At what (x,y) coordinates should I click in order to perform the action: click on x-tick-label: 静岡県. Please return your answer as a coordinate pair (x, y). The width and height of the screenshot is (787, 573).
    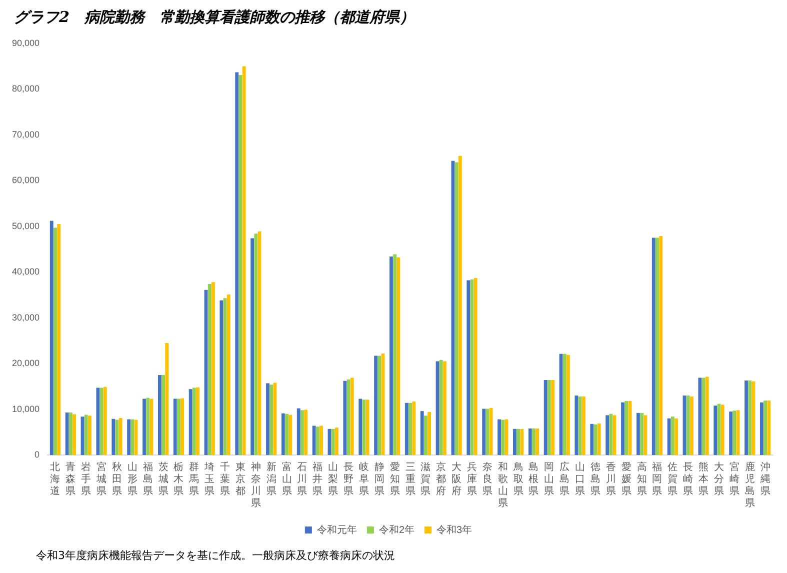
    Looking at the image, I should click on (379, 478).